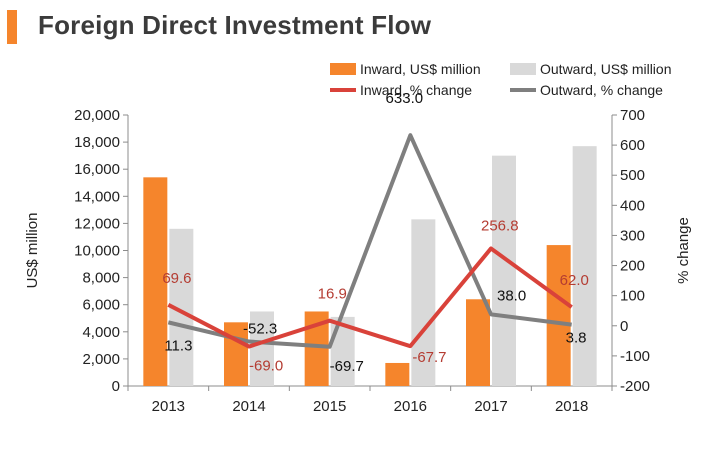 The image size is (701, 451). What do you see at coordinates (32, 251) in the screenshot?
I see `y-left-axis-title: US$ million` at bounding box center [32, 251].